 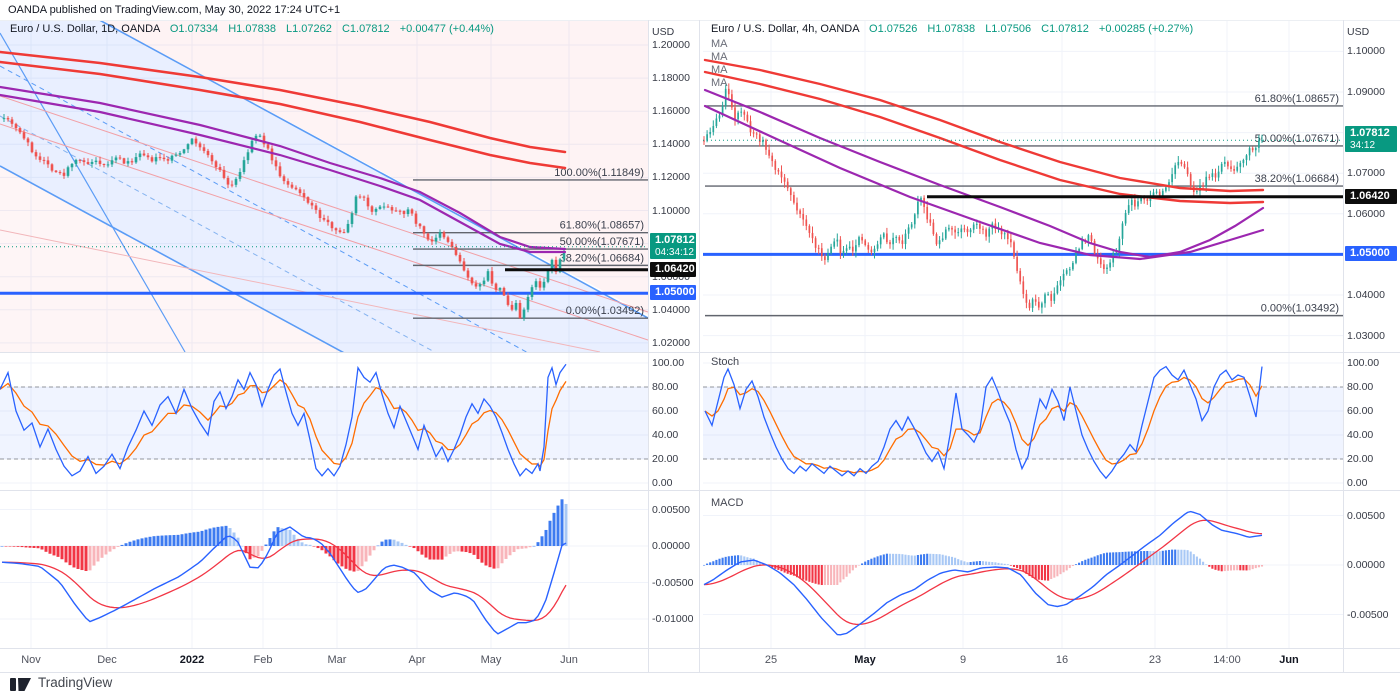 I want to click on left-blue-level: 1.05000, so click(x=675, y=292).